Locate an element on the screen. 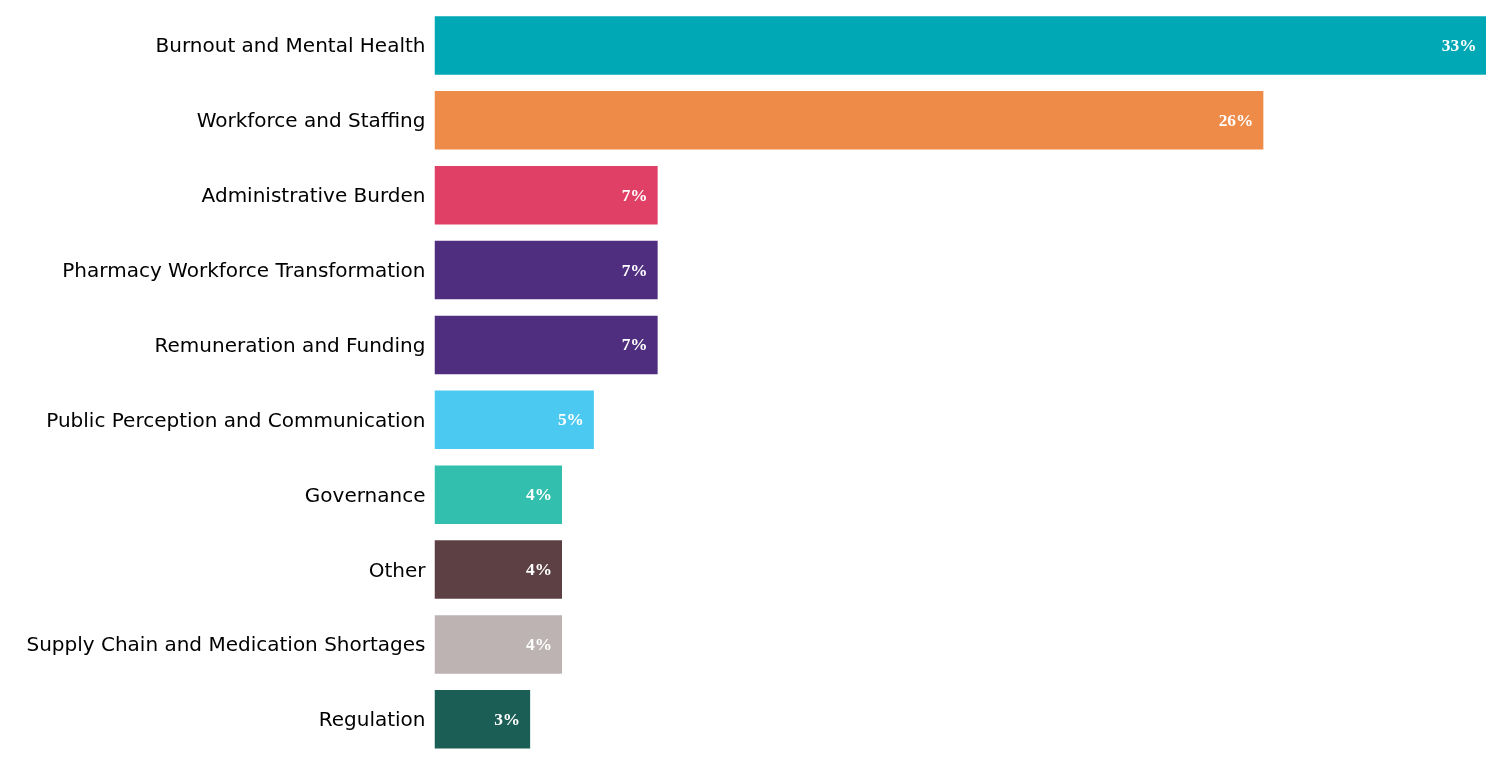 This screenshot has height=760, width=1486. data-label: 3% is located at coordinates (507, 719).